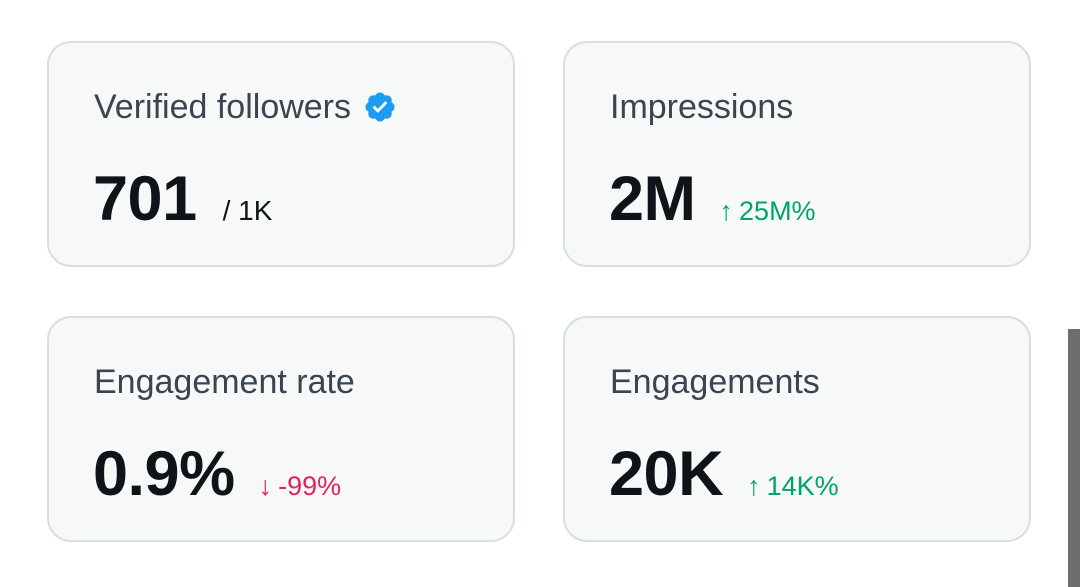 The width and height of the screenshot is (1080, 587). I want to click on engagements-value: 20K, so click(666, 474).